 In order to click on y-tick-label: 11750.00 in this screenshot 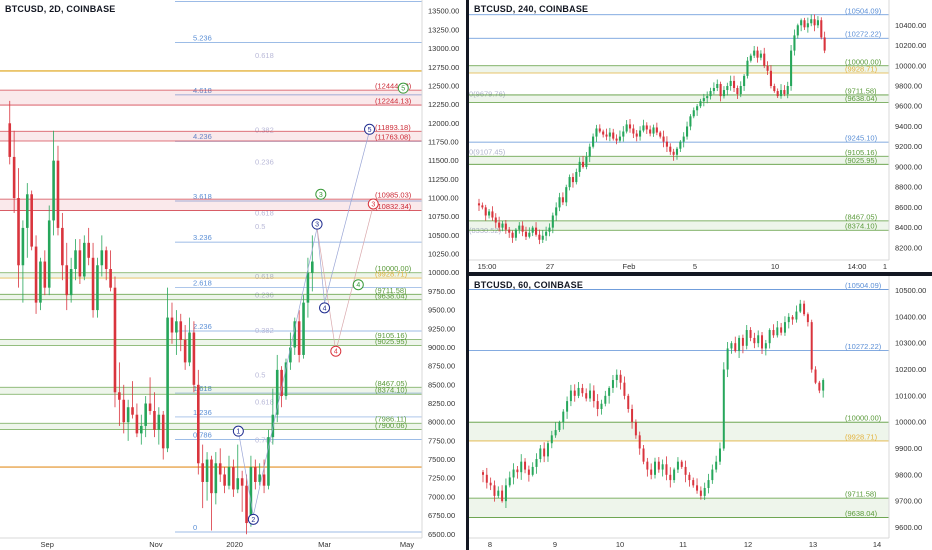, I will do `click(443, 141)`.